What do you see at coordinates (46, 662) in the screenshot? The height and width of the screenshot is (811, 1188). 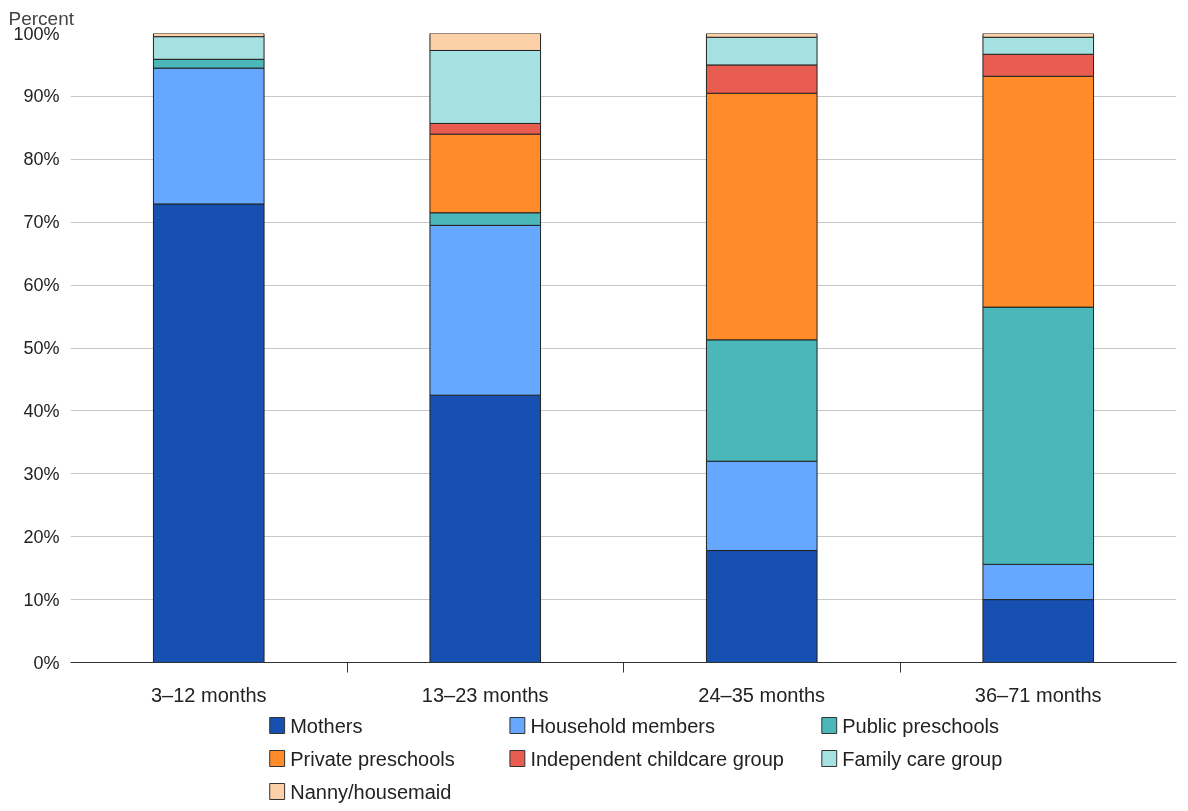 I see `y-tick-label: 0%` at bounding box center [46, 662].